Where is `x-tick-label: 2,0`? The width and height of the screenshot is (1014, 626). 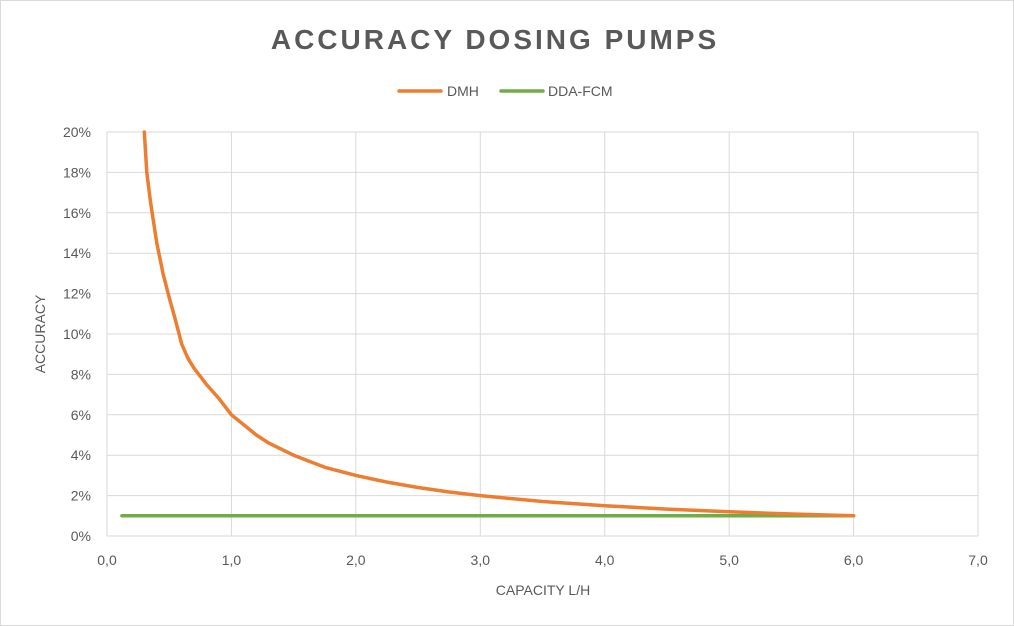 x-tick-label: 2,0 is located at coordinates (356, 560).